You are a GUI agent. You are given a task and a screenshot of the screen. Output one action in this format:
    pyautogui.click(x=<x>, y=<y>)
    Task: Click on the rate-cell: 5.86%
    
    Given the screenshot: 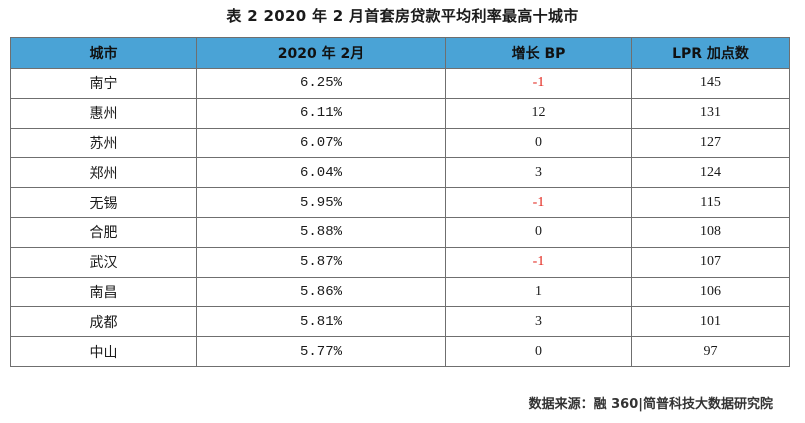 What is the action you would take?
    pyautogui.click(x=321, y=292)
    